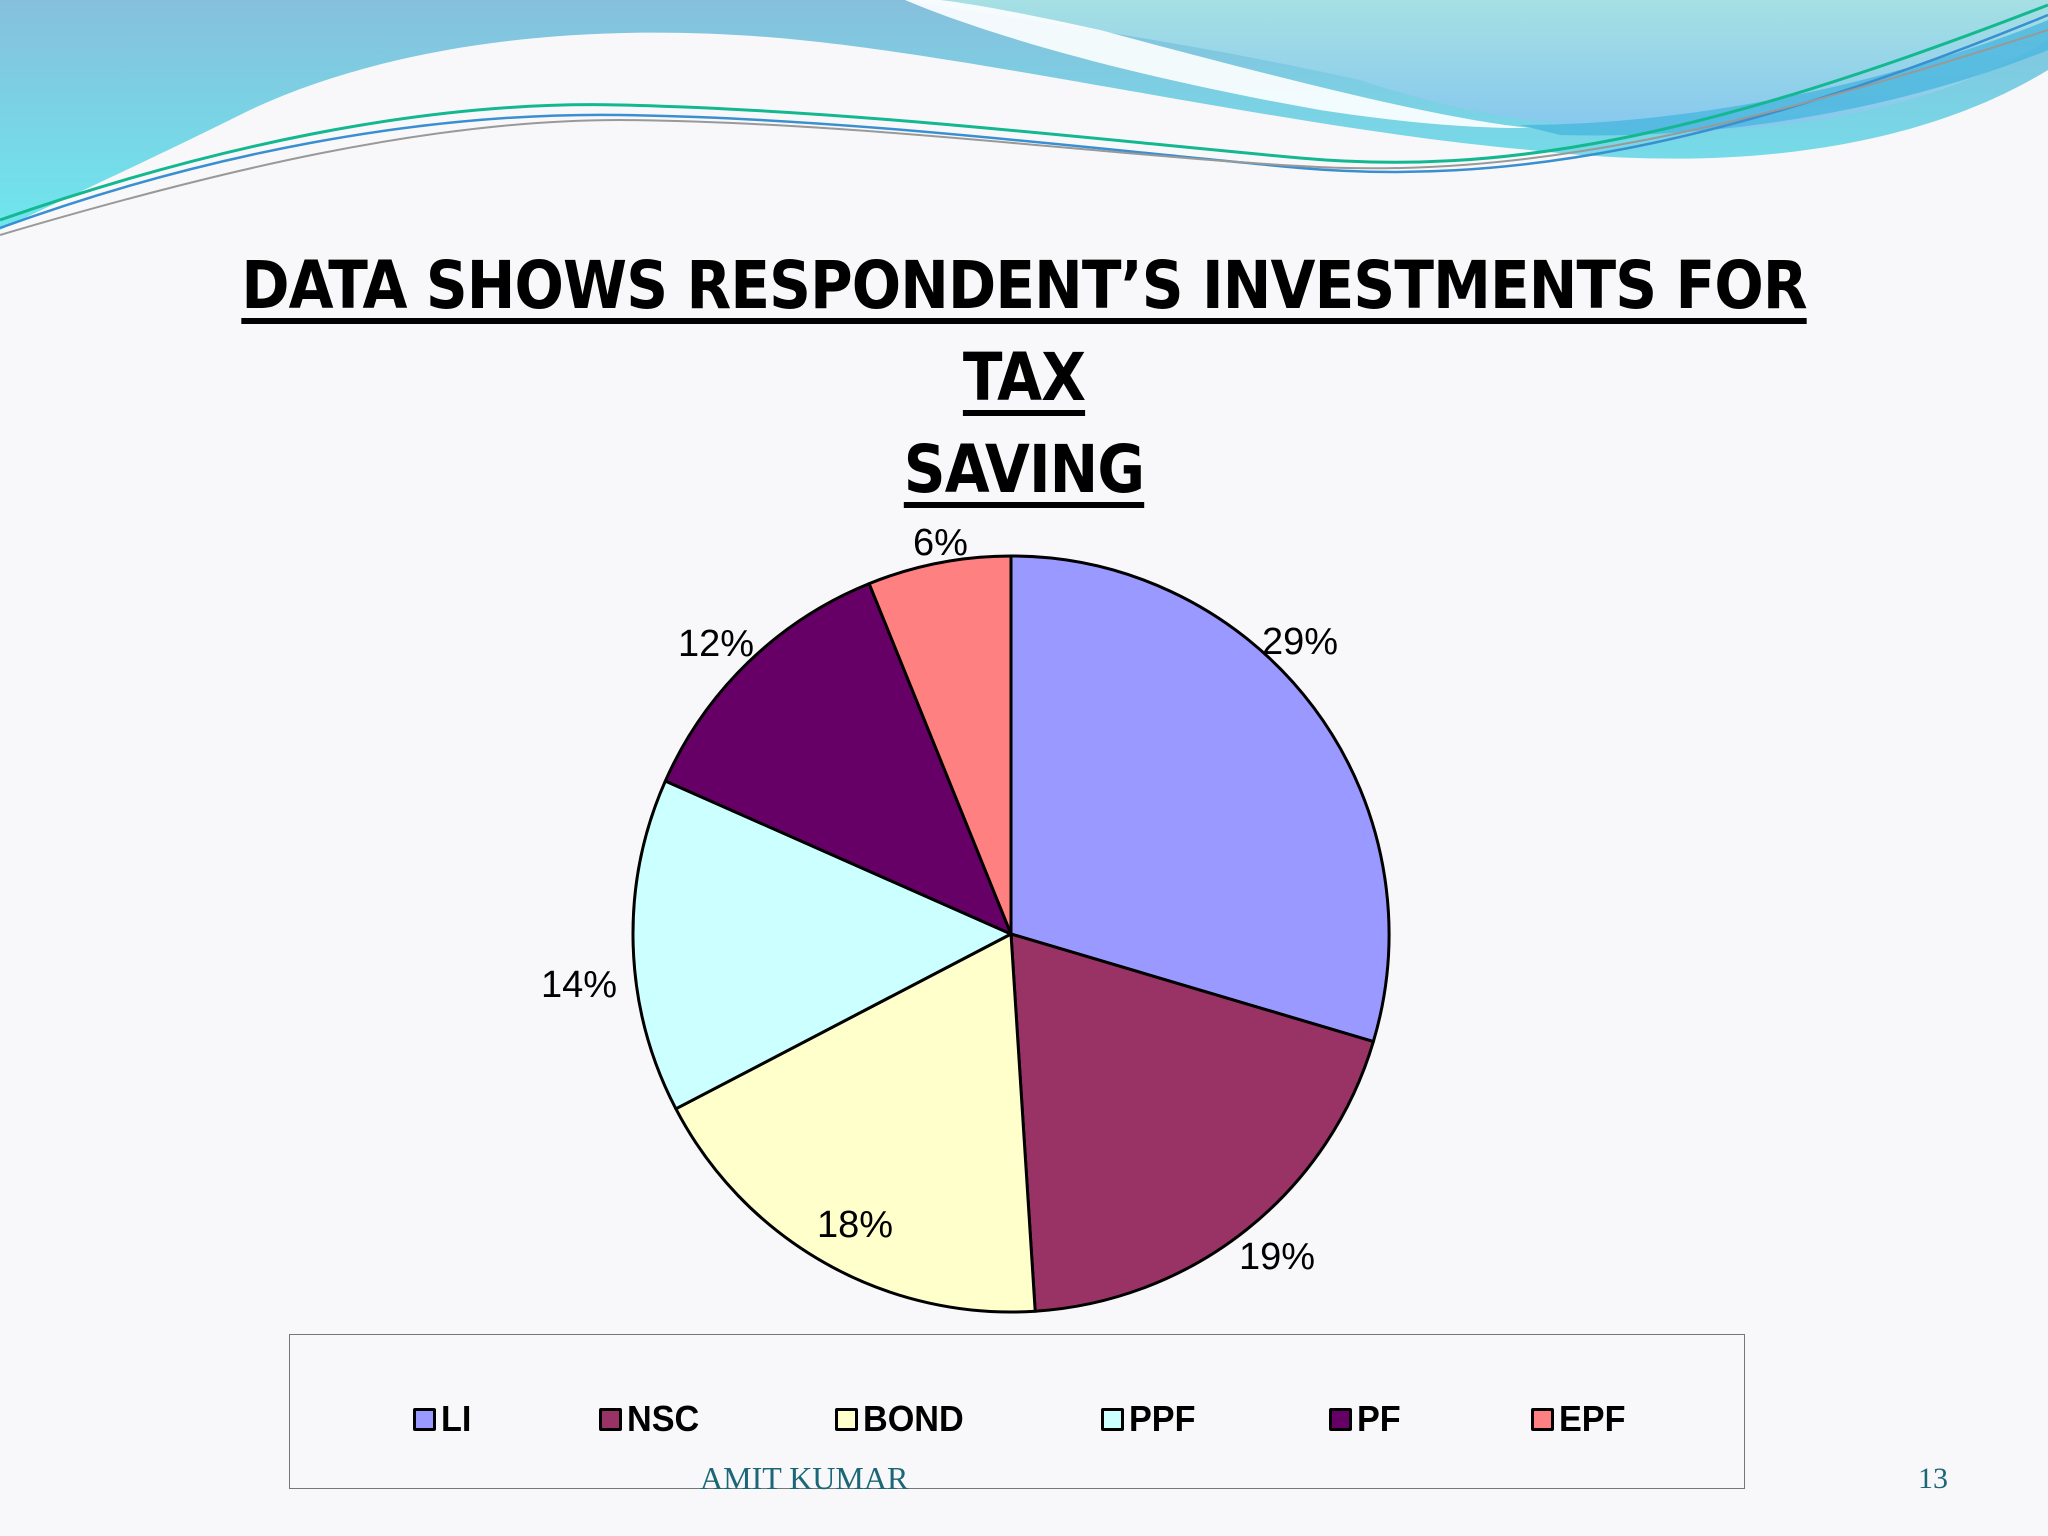 This screenshot has height=1536, width=2048. Describe the element at coordinates (1300, 642) in the screenshot. I see `data-label-li: 29%` at that location.